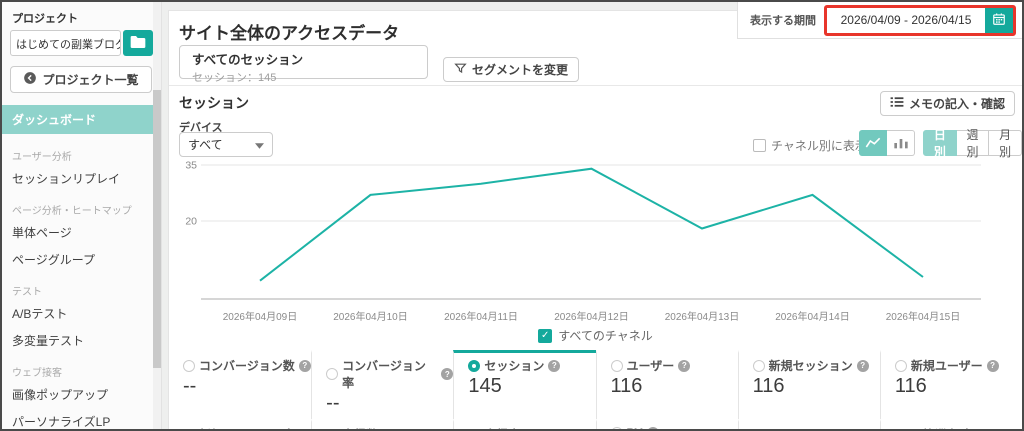 The height and width of the screenshot is (431, 1024). What do you see at coordinates (1005, 143) in the screenshot?
I see `granularity-2-button: 月別` at bounding box center [1005, 143].